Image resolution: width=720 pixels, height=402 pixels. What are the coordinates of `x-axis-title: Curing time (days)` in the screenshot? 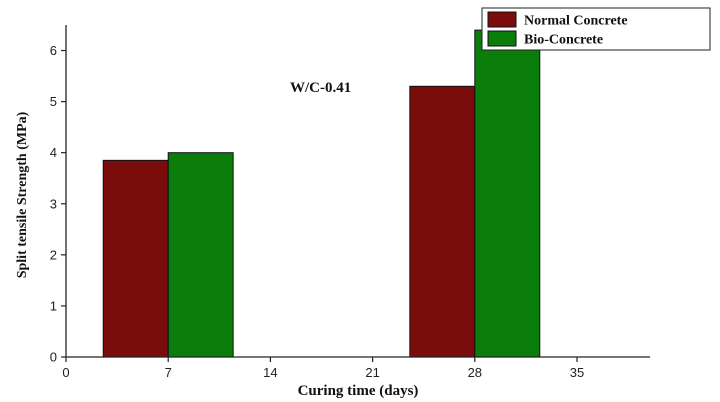 It's located at (358, 391).